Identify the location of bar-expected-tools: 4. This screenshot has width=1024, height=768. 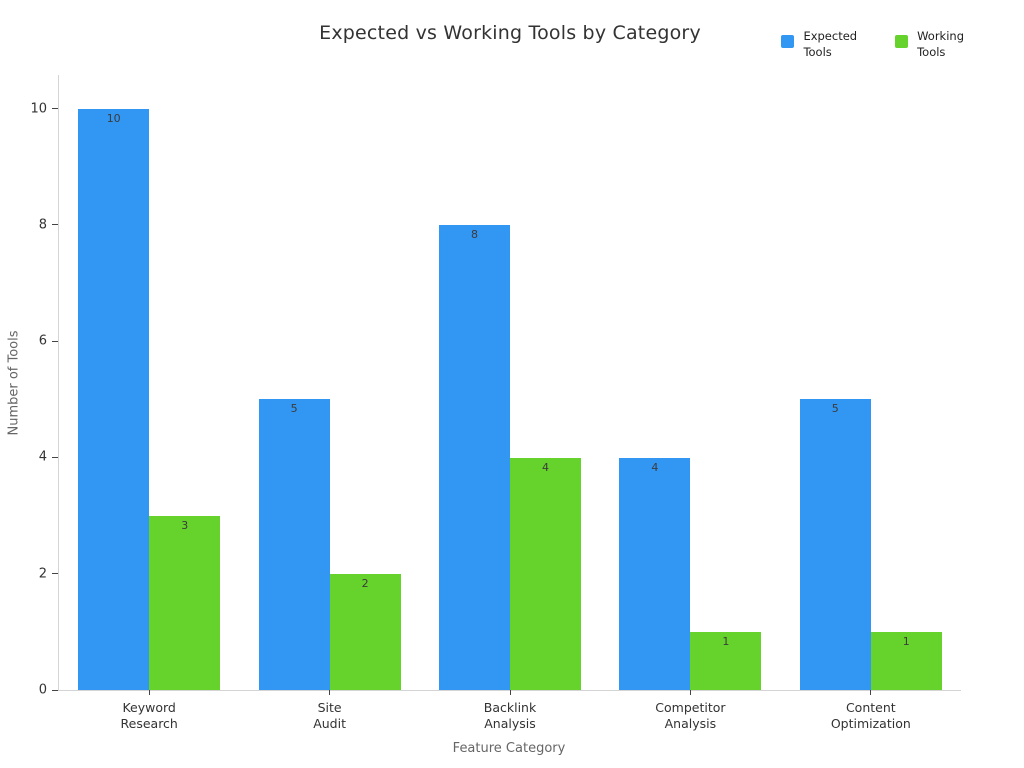
(655, 573).